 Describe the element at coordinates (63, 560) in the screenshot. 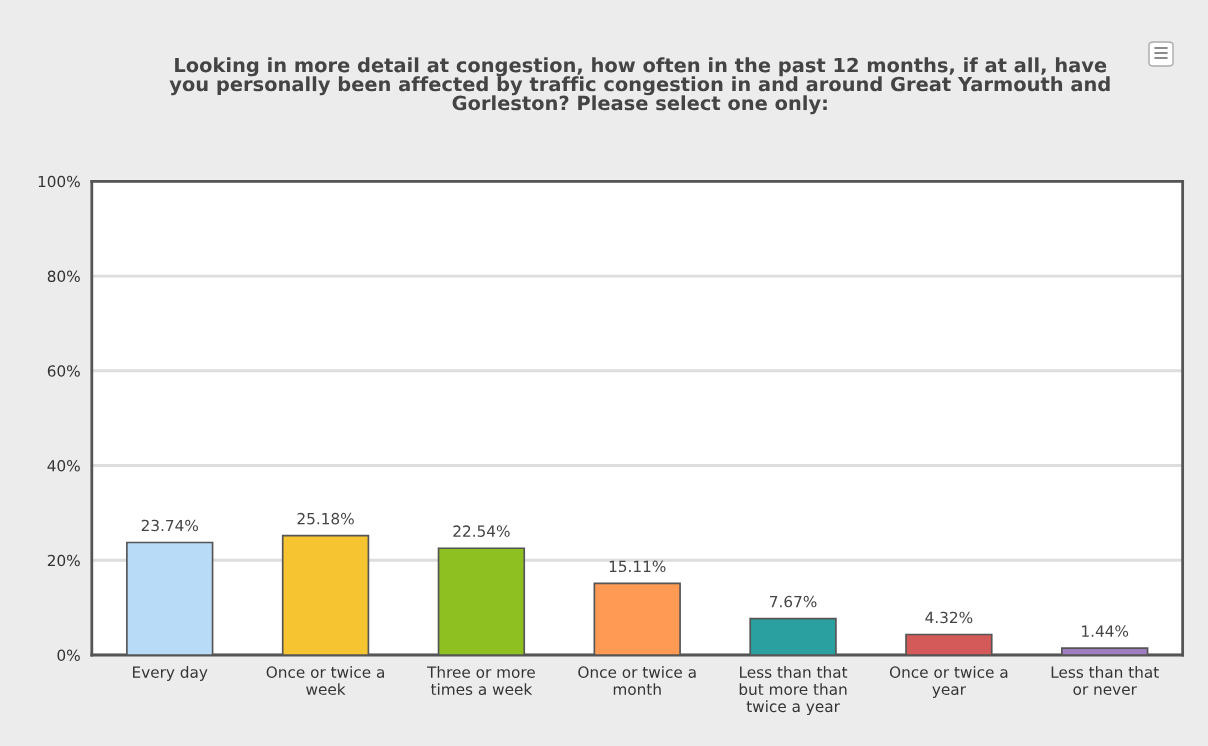

I see `y-tick-label: 20%` at that location.